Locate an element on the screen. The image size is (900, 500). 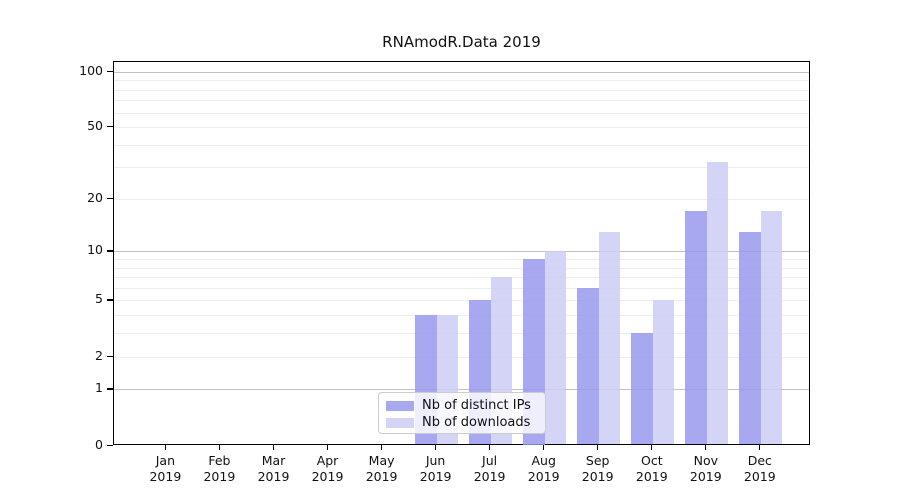
x-tick-mark-jul is located at coordinates (489, 447).